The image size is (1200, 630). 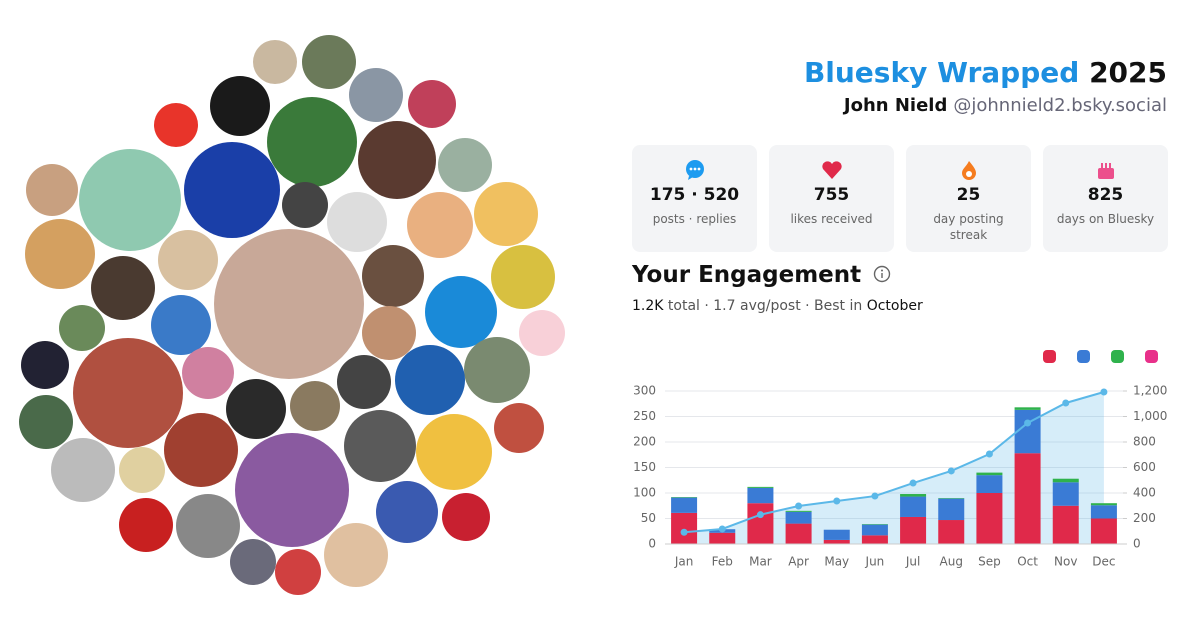 What do you see at coordinates (798, 562) in the screenshot?
I see `x-tick-label: Apr` at bounding box center [798, 562].